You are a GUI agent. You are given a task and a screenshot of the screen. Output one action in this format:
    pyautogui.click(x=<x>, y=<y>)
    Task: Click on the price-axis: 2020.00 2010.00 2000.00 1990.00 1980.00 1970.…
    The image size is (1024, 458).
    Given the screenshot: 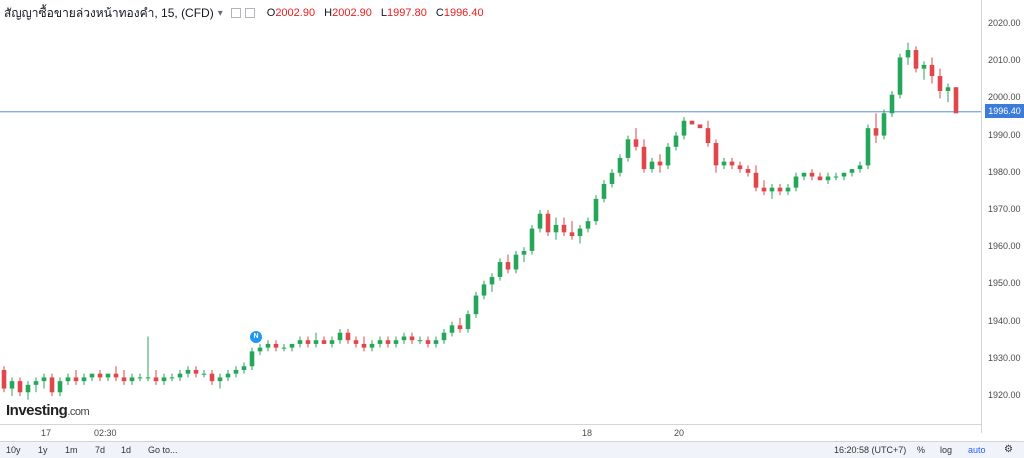 What is the action you would take?
    pyautogui.click(x=1002, y=216)
    